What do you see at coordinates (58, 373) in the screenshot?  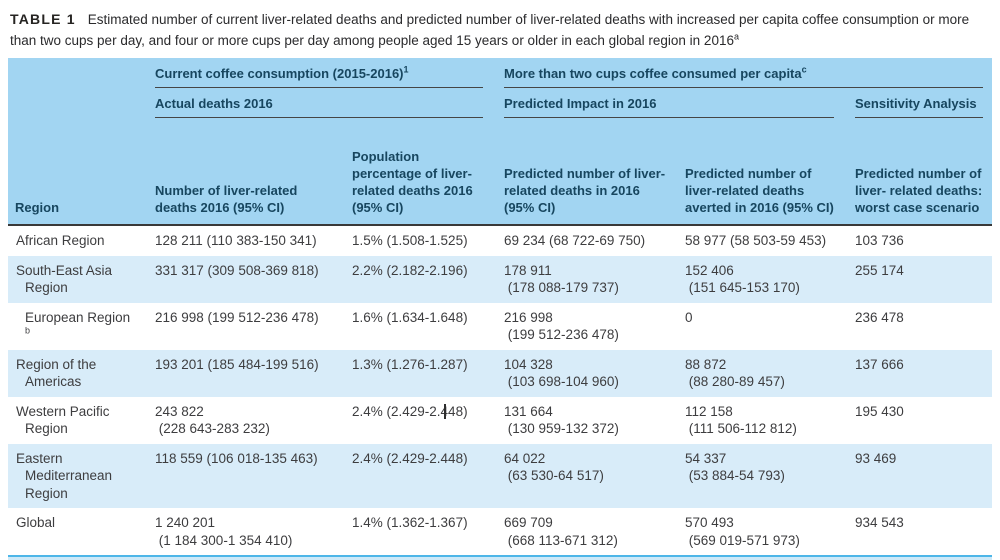 I see `region-cell: Region of the Americas` at bounding box center [58, 373].